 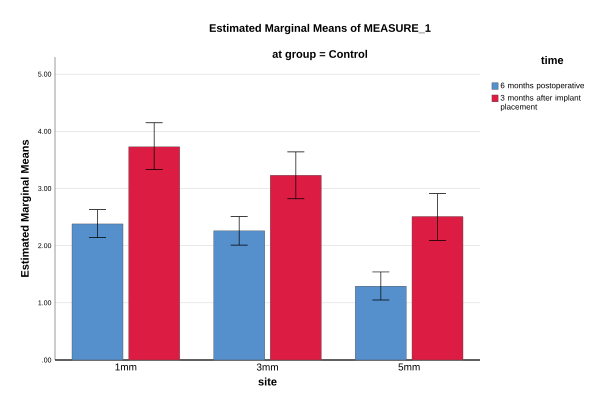 What do you see at coordinates (540, 103) in the screenshot?
I see `legend-label: 3 months after implant placement` at bounding box center [540, 103].